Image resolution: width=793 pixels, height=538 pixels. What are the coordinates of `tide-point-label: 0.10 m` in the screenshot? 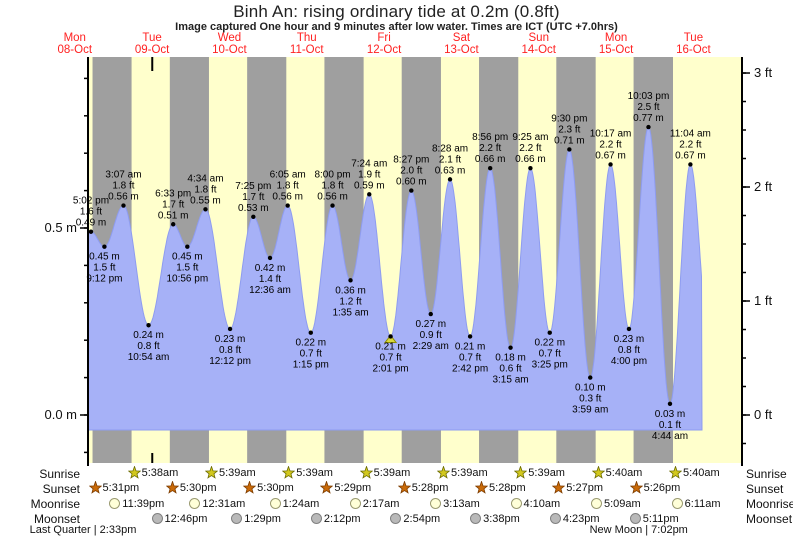 It's located at (590, 388).